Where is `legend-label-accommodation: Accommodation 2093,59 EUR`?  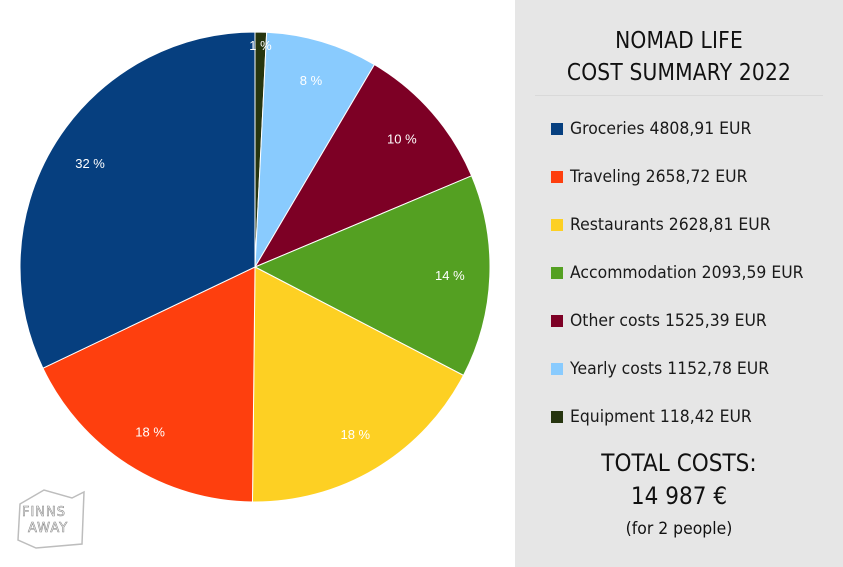 legend-label-accommodation: Accommodation 2093,59 EUR is located at coordinates (687, 273).